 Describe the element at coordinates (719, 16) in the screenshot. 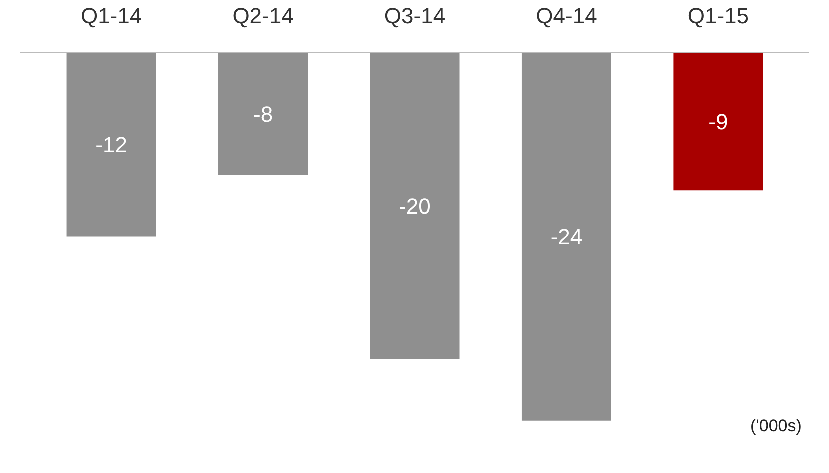

I see `x-tick-label: Q1-15` at that location.